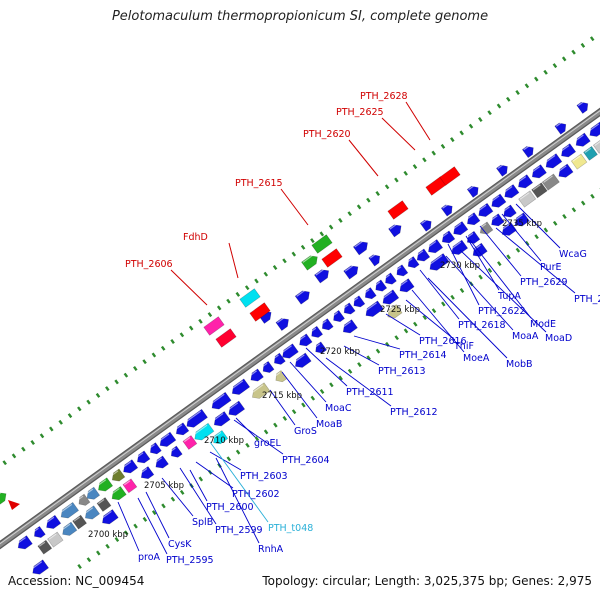 The height and width of the screenshot is (600, 600). I want to click on cds-reverse-row1-13-shine, so click(193, 416).